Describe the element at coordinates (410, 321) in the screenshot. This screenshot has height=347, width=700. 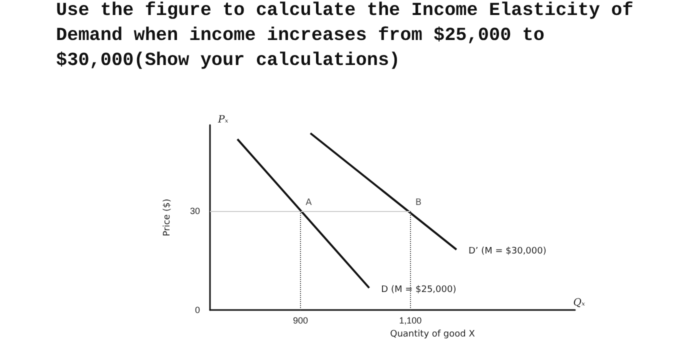
I see `x-tick-label: 1,100` at that location.